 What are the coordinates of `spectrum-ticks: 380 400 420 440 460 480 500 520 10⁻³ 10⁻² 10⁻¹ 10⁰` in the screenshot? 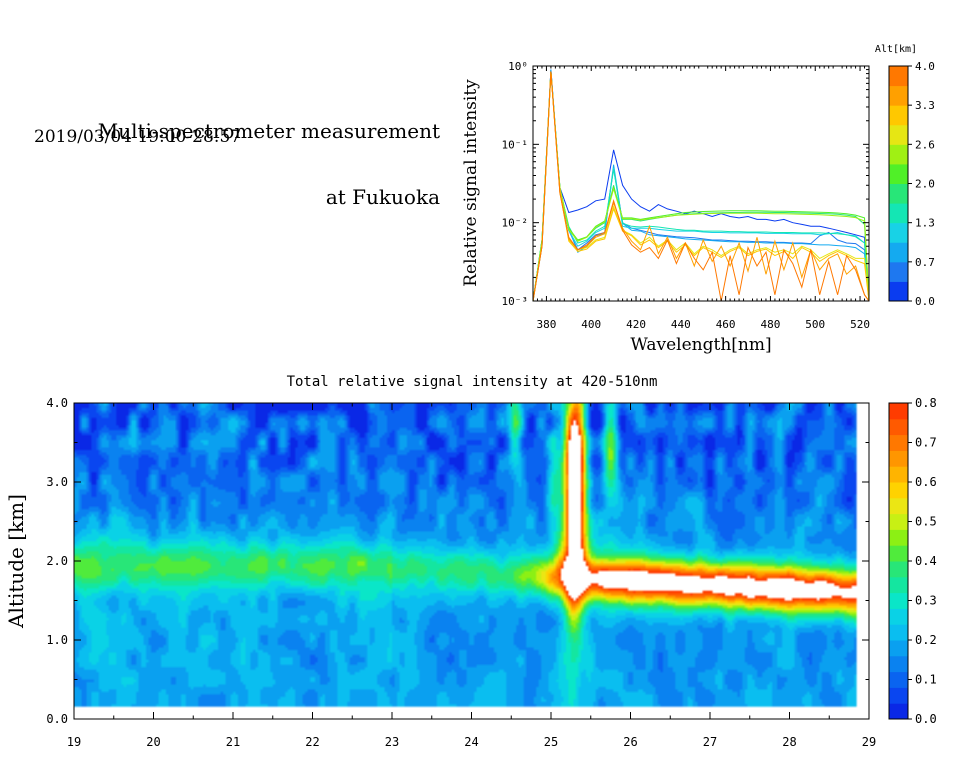 It's located at (686, 195).